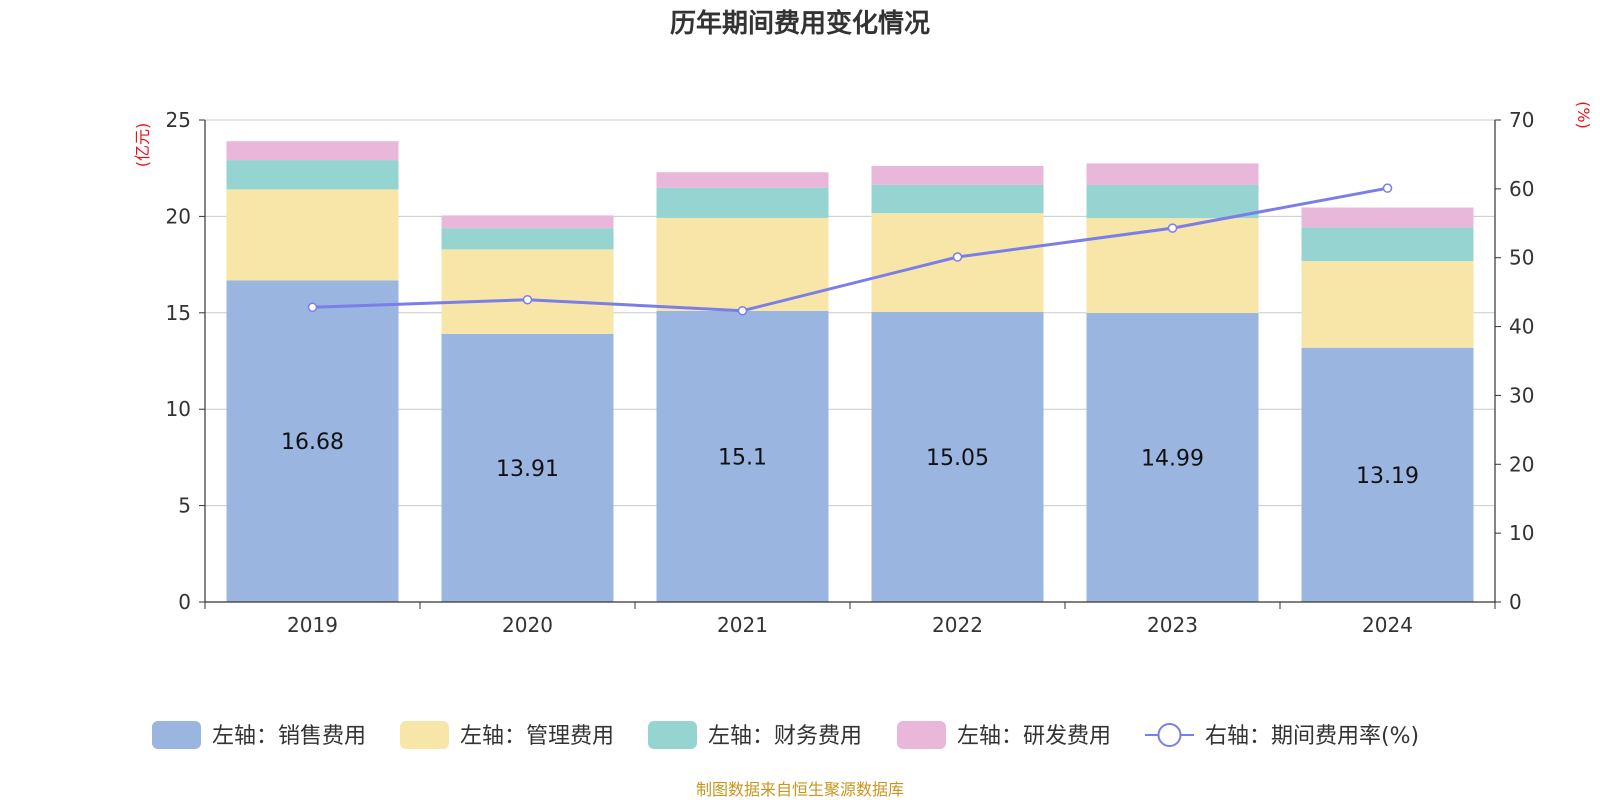 This screenshot has width=1600, height=800. I want to click on bar-value-labels: 16.68 13.91 15.1 15.05 14.99 13.19, so click(850, 459).